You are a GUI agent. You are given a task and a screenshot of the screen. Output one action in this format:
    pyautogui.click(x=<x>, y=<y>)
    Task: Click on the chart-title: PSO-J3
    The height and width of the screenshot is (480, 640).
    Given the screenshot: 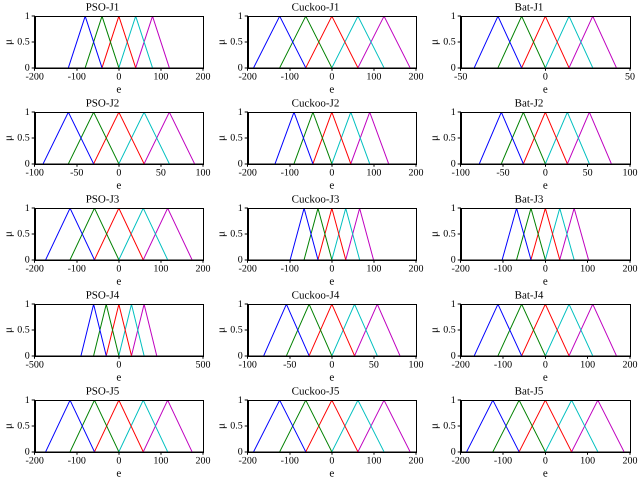 What is the action you would take?
    pyautogui.click(x=103, y=199)
    